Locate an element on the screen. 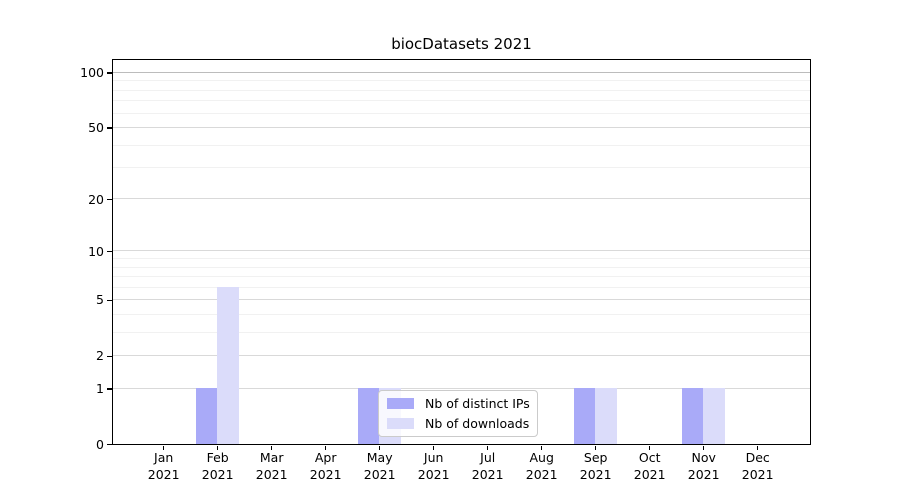 This screenshot has height=500, width=900. x-tick-label-jul: Jul 2021 is located at coordinates (487, 466).